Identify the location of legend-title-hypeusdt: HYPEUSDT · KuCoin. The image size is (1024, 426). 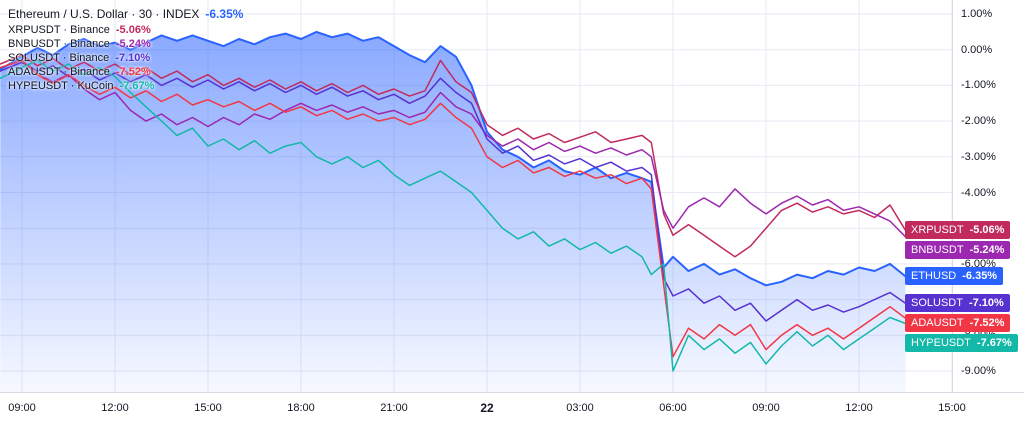
(61, 86).